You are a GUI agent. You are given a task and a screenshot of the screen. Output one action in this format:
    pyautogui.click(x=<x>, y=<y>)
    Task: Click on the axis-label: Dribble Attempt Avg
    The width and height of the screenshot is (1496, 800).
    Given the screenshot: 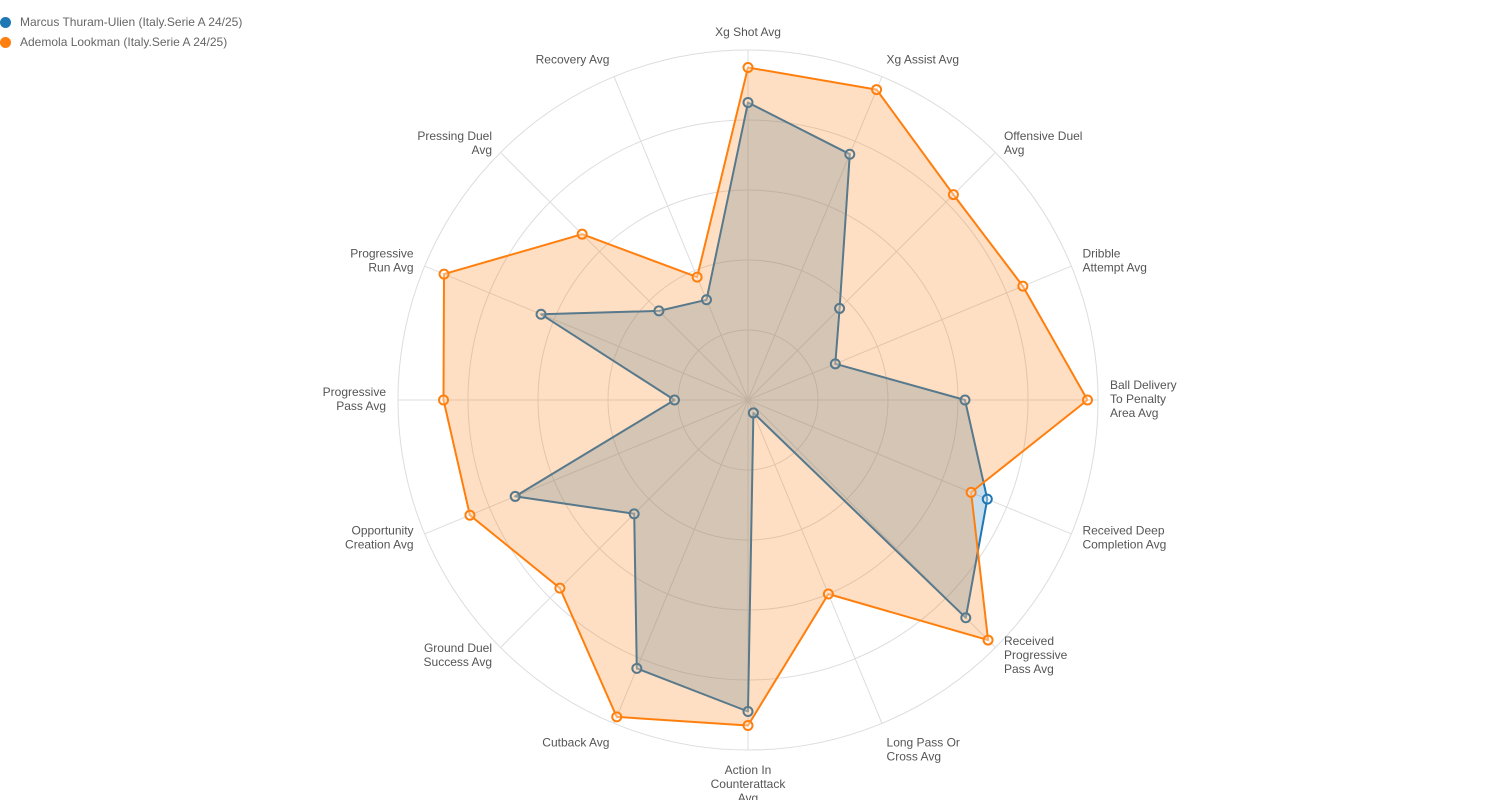 What is the action you would take?
    pyautogui.click(x=1114, y=261)
    